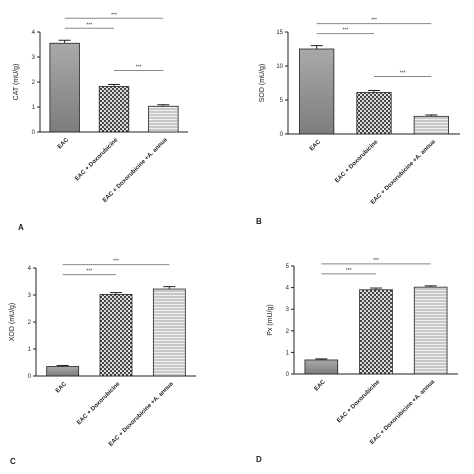 This screenshot has height=474, width=474. Describe the element at coordinates (259, 221) in the screenshot. I see `panel-letter-b: B` at that location.